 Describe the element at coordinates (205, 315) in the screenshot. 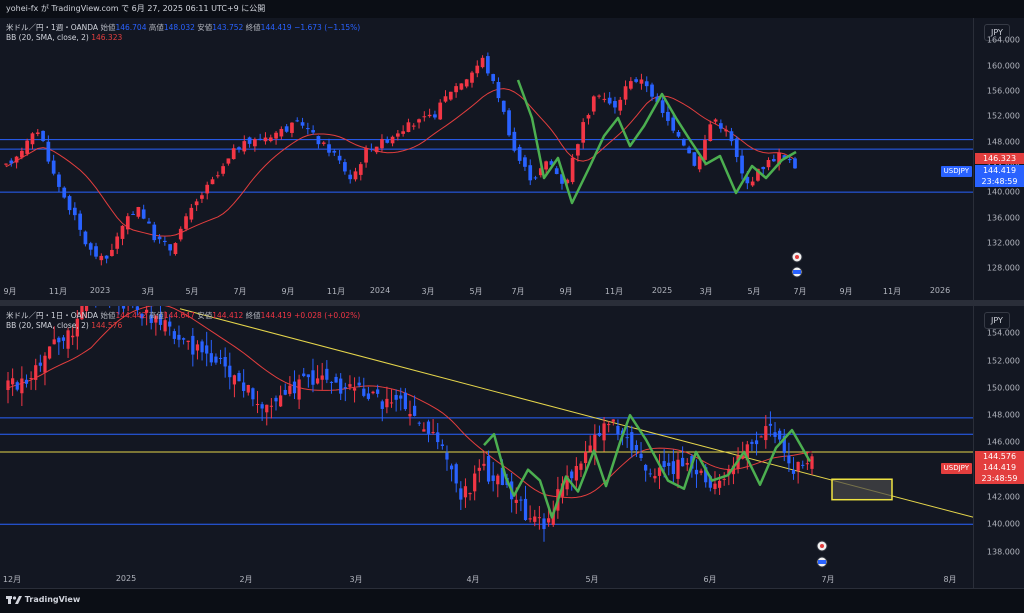

I see `daily-ohlc-low-label: 安値` at that location.